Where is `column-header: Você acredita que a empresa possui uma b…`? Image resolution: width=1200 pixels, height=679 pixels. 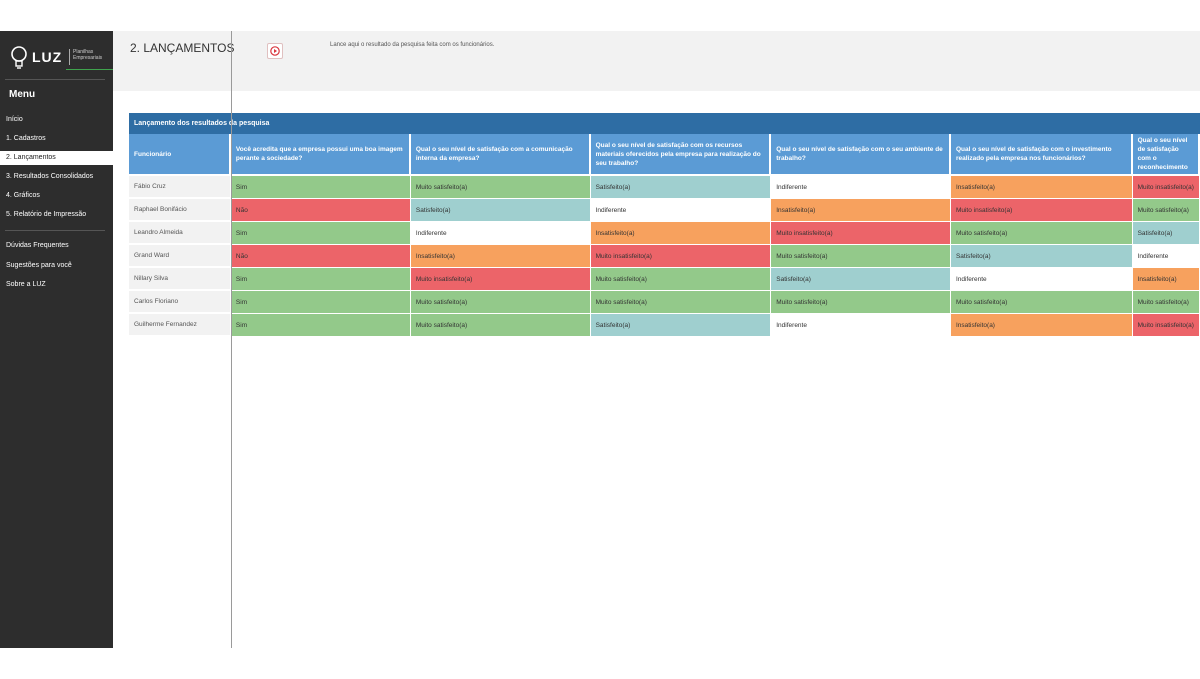 column-header: Você acredita que a empresa possui uma b… is located at coordinates (320, 155).